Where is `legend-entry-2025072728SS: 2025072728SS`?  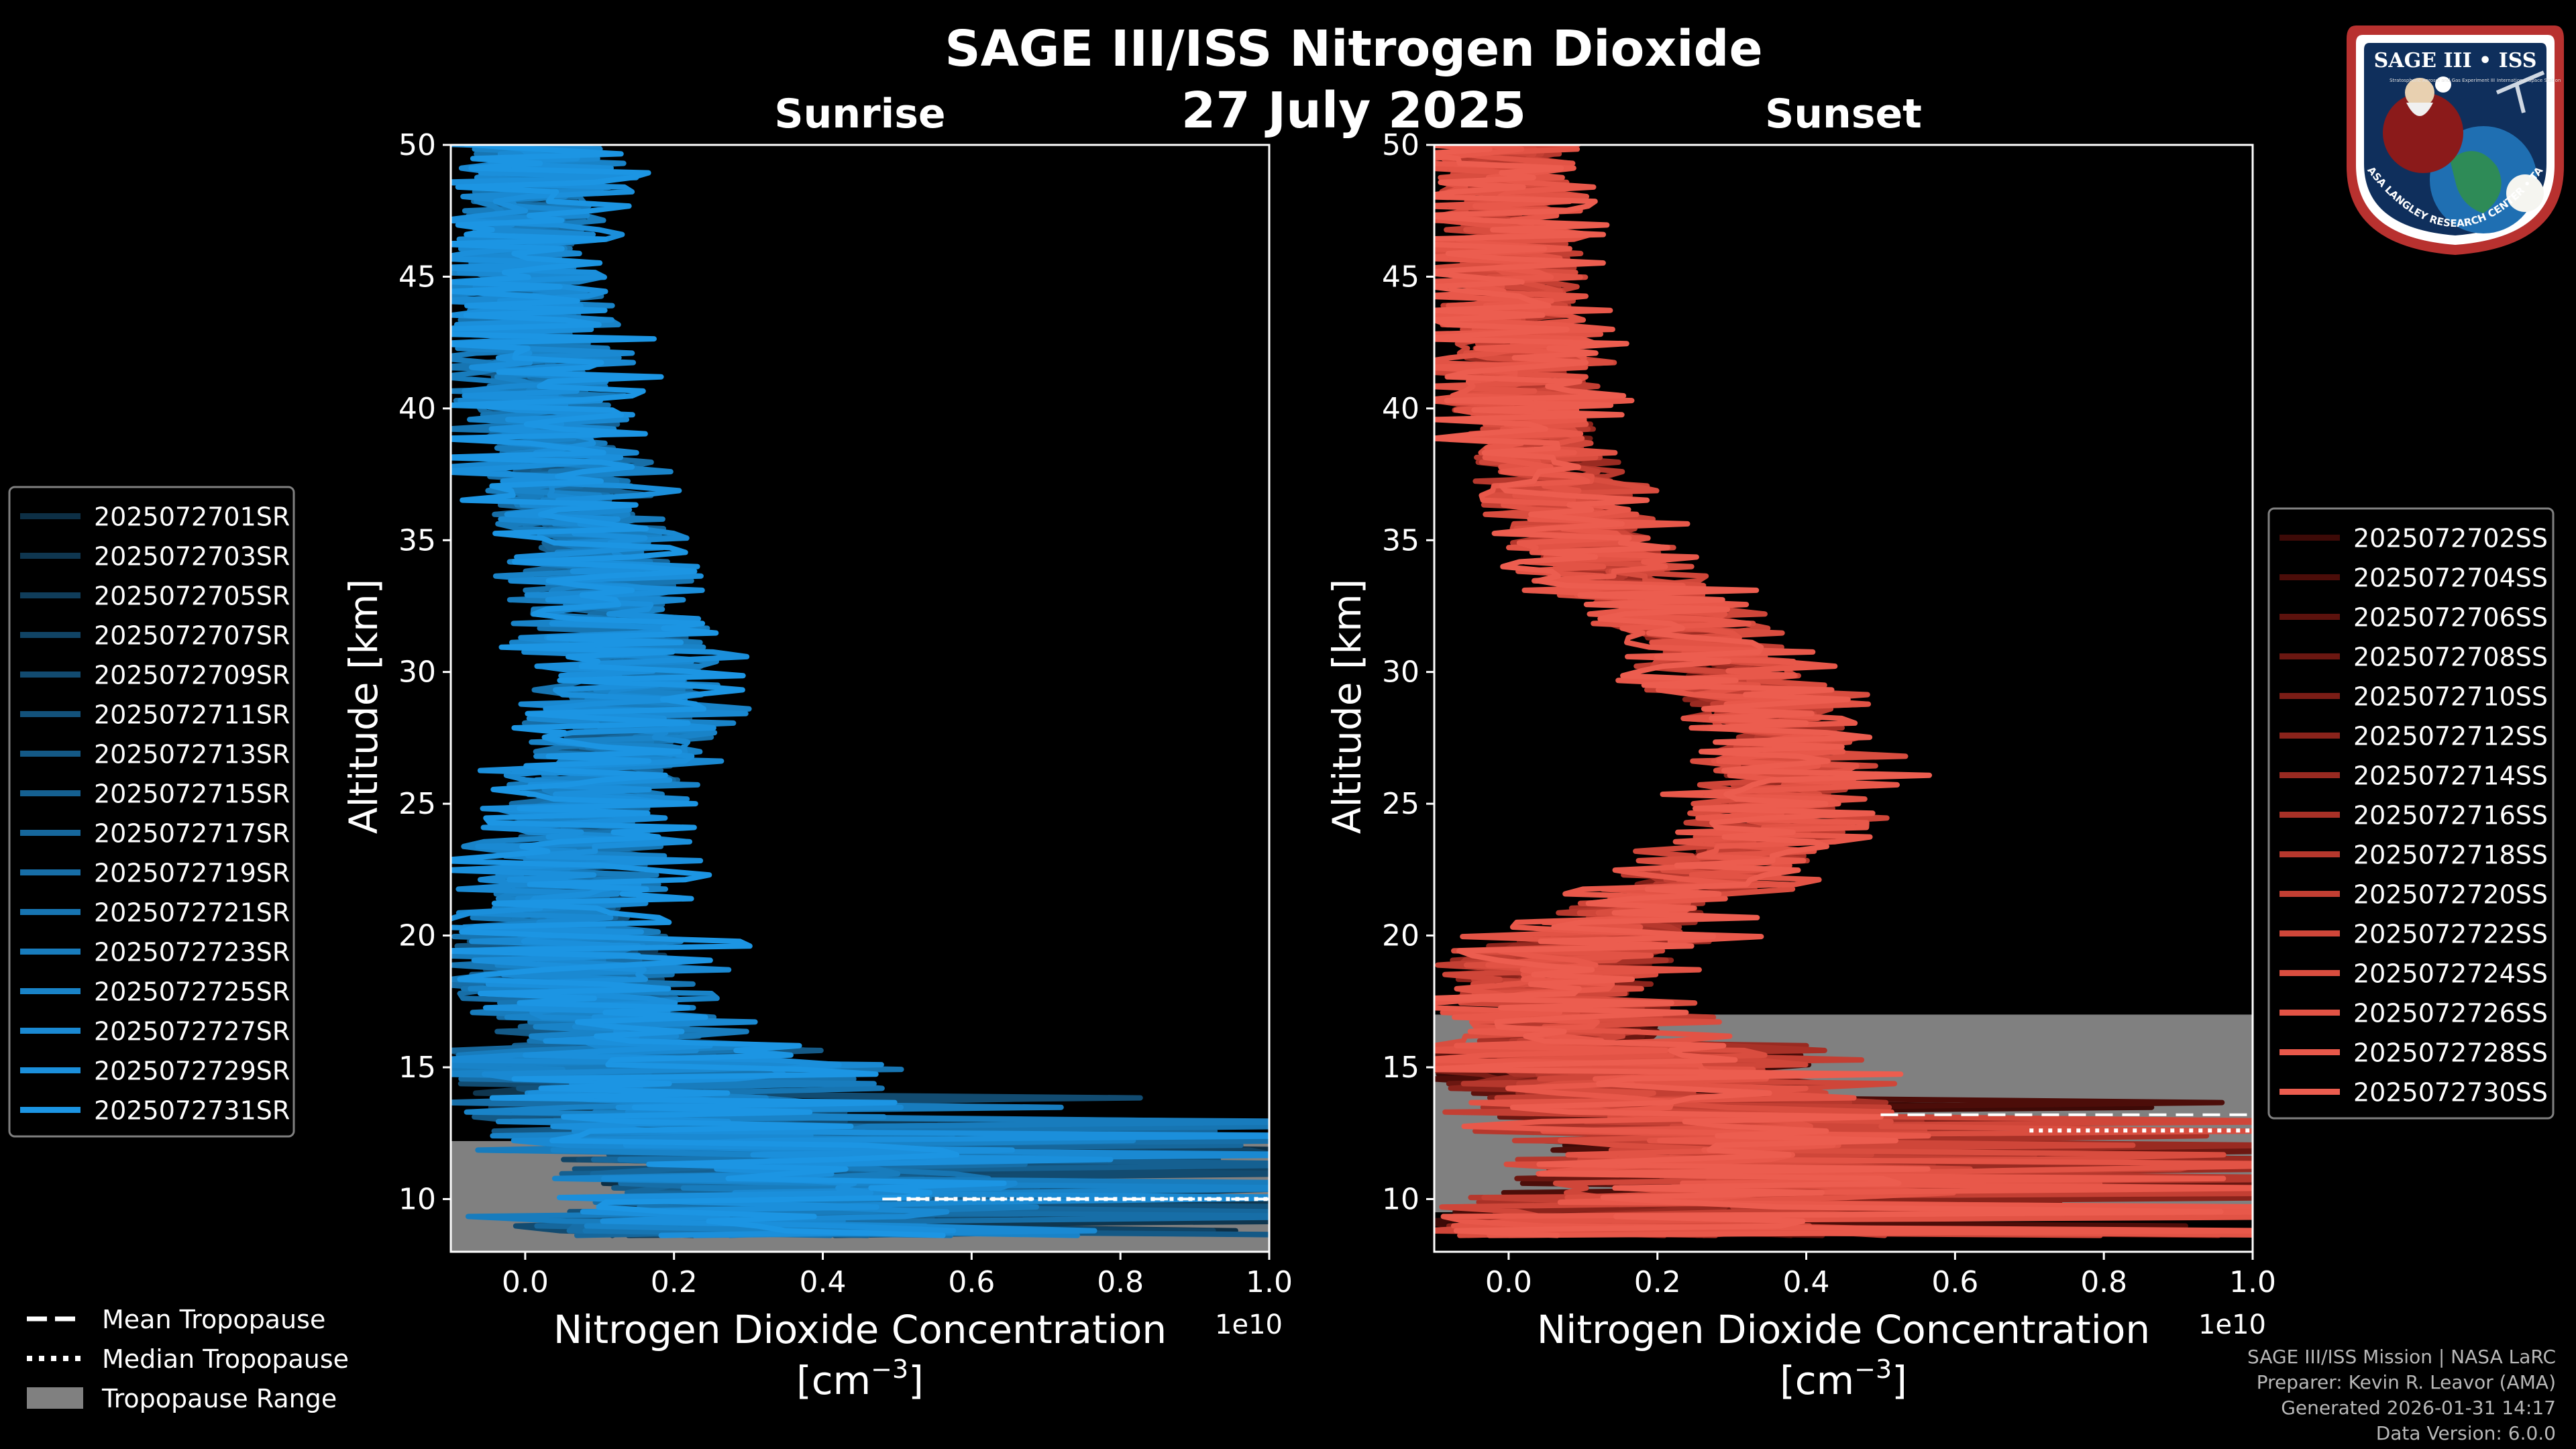 legend-entry-2025072728SS: 2025072728SS is located at coordinates (2450, 1053).